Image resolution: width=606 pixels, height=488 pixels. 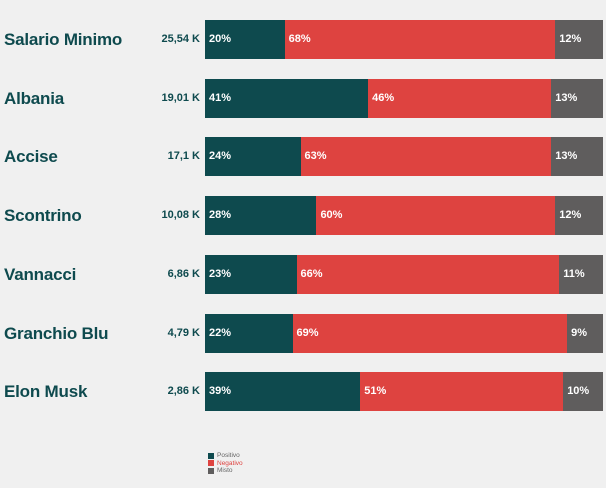 I want to click on data-label: 11%, so click(x=574, y=273).